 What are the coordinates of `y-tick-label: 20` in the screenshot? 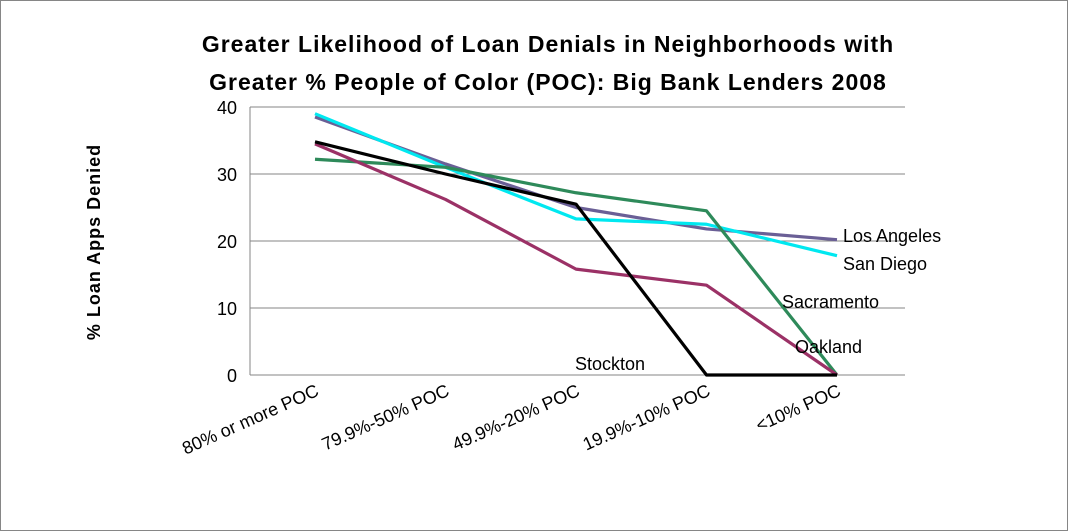 It's located at (227, 242).